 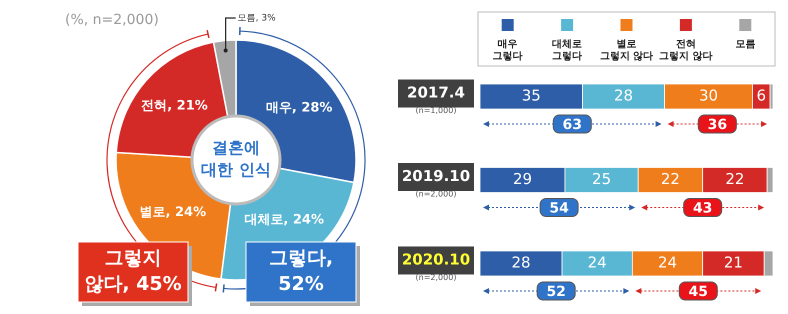 I want to click on data-label: 29, so click(x=522, y=179).